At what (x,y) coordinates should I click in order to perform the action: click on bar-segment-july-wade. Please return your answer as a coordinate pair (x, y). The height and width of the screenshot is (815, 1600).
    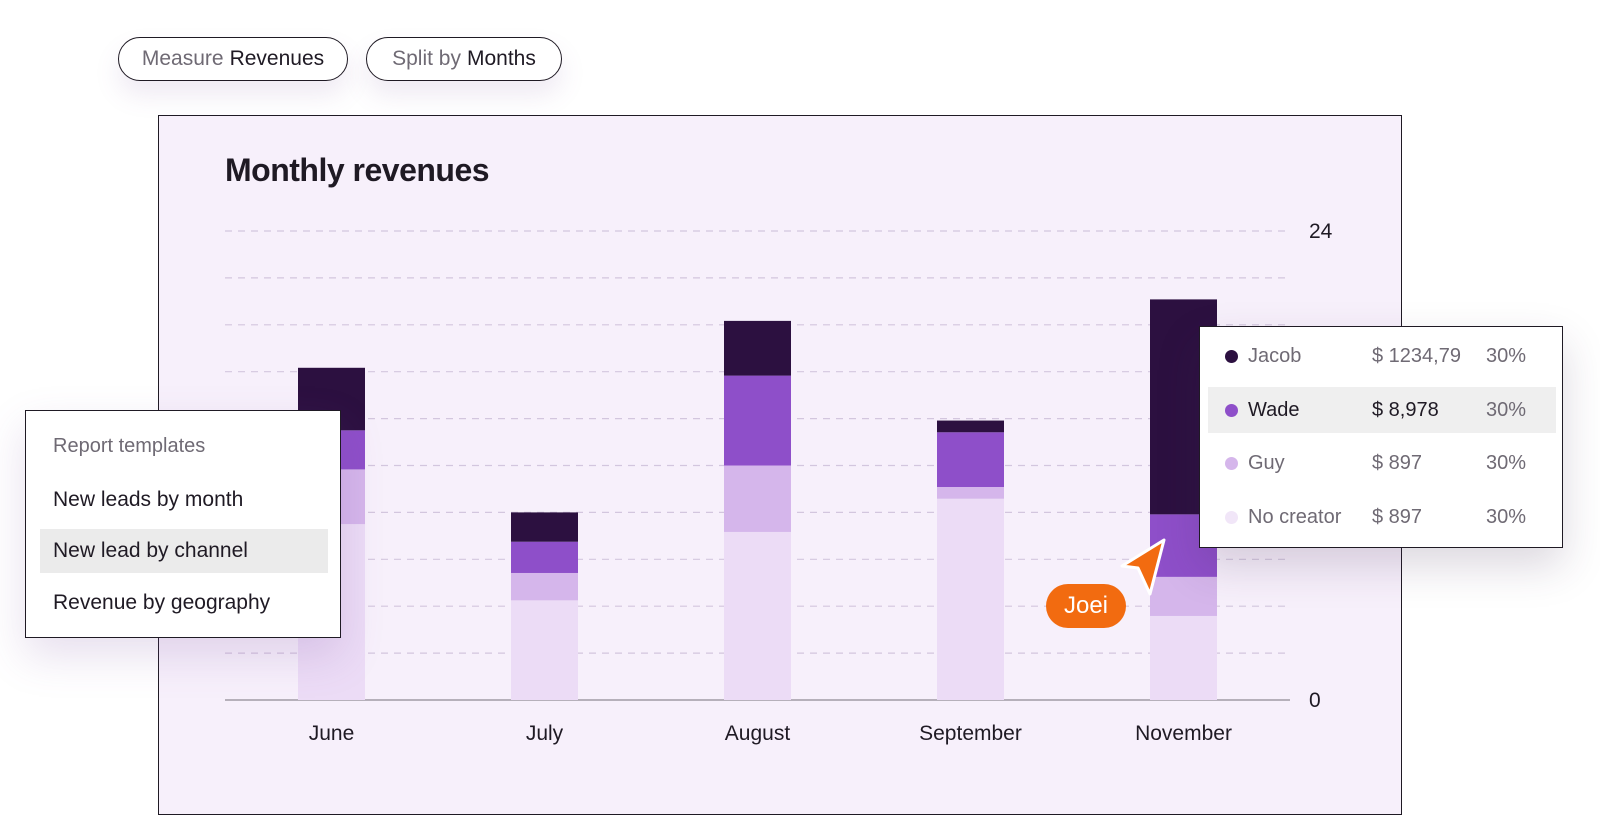
    Looking at the image, I should click on (544, 557).